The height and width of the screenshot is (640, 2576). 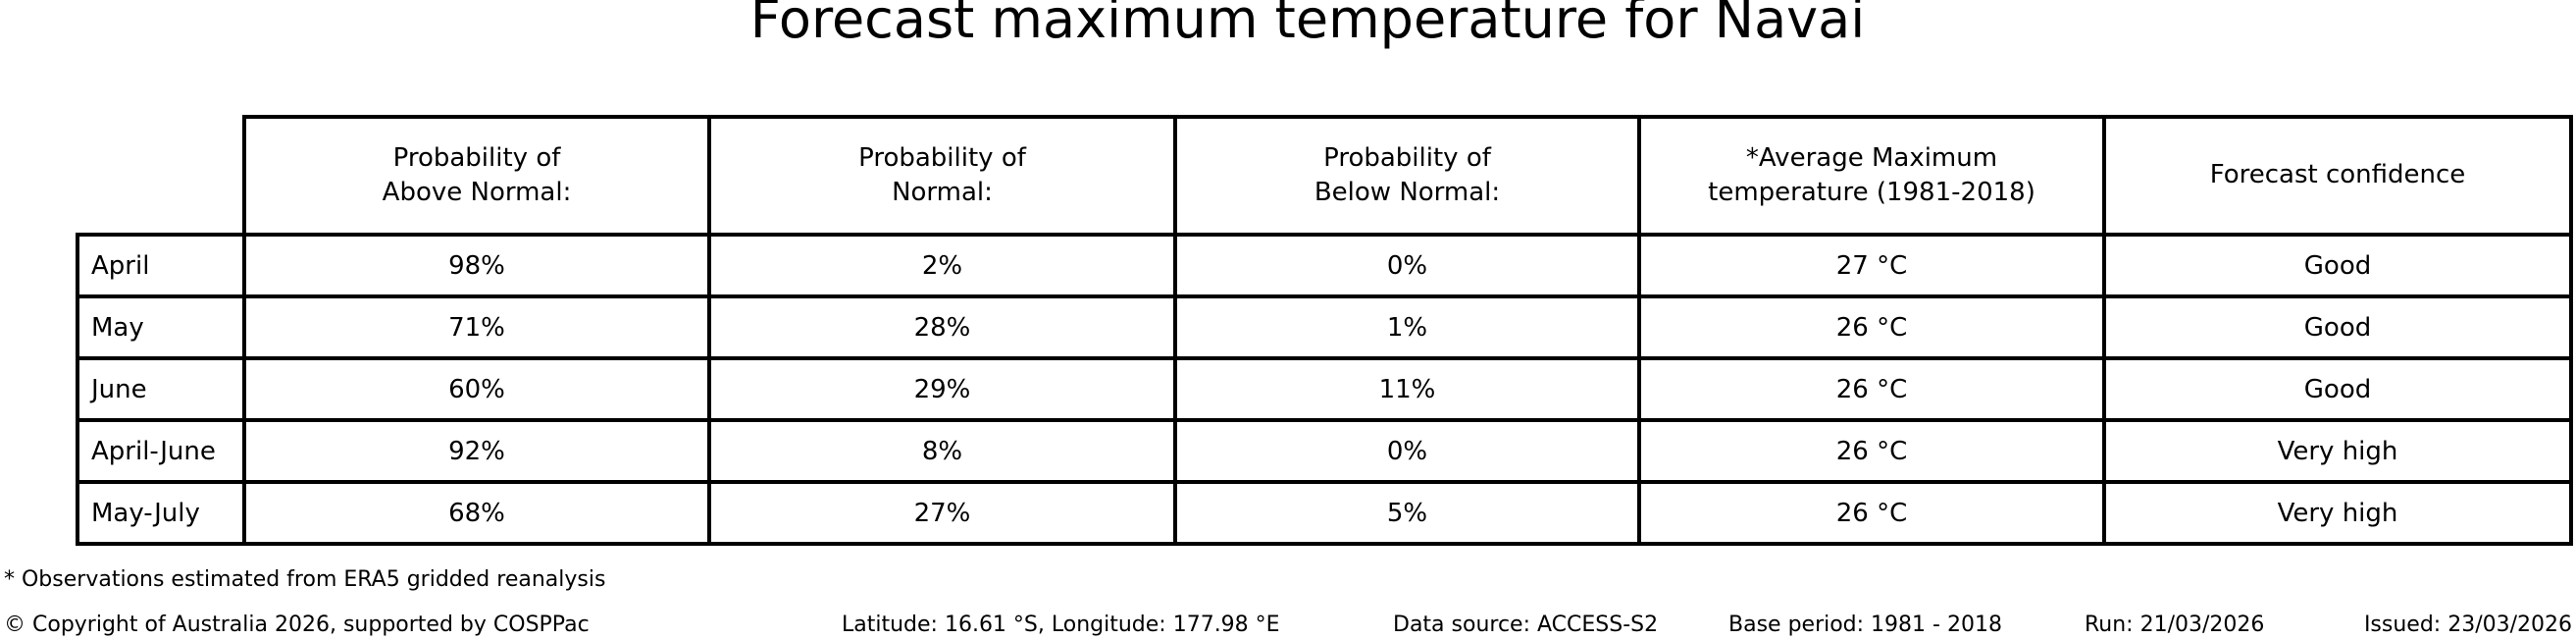 What do you see at coordinates (1871, 176) in the screenshot?
I see `column-header: *Average Maximum temperature (1981-2018)` at bounding box center [1871, 176].